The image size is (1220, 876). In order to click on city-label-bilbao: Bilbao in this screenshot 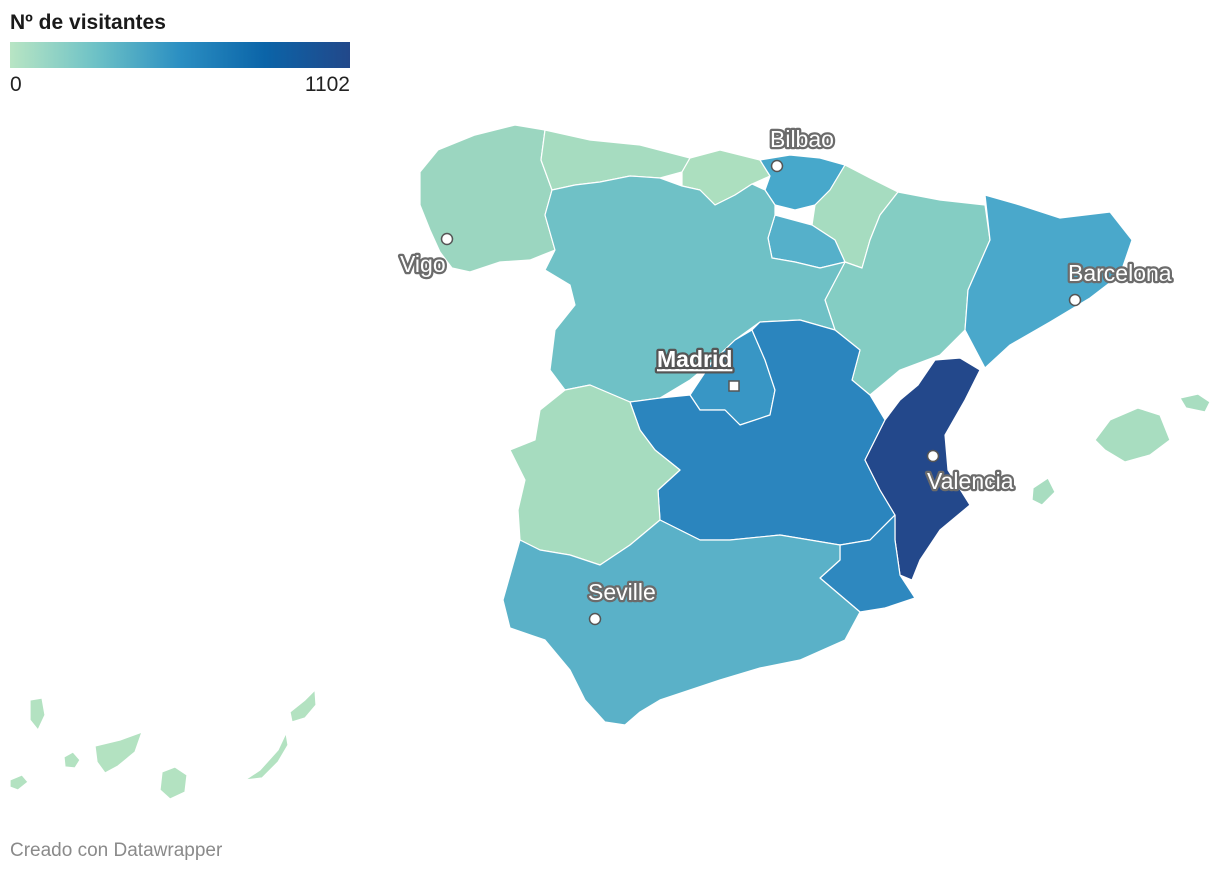, I will do `click(802, 139)`.